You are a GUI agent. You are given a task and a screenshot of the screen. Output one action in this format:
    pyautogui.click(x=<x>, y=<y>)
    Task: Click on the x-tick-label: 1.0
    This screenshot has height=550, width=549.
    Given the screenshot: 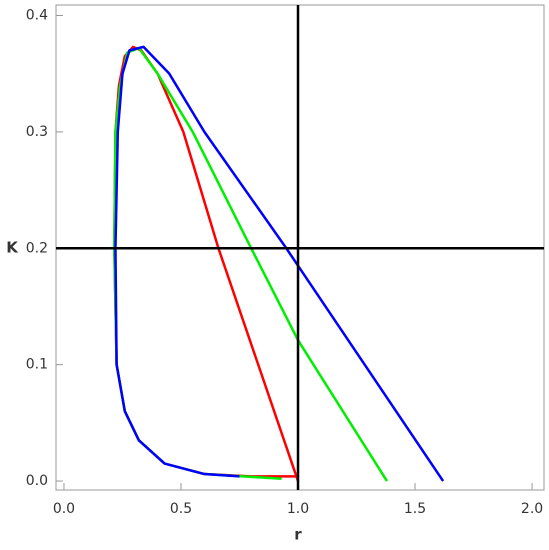 What is the action you would take?
    pyautogui.click(x=298, y=509)
    